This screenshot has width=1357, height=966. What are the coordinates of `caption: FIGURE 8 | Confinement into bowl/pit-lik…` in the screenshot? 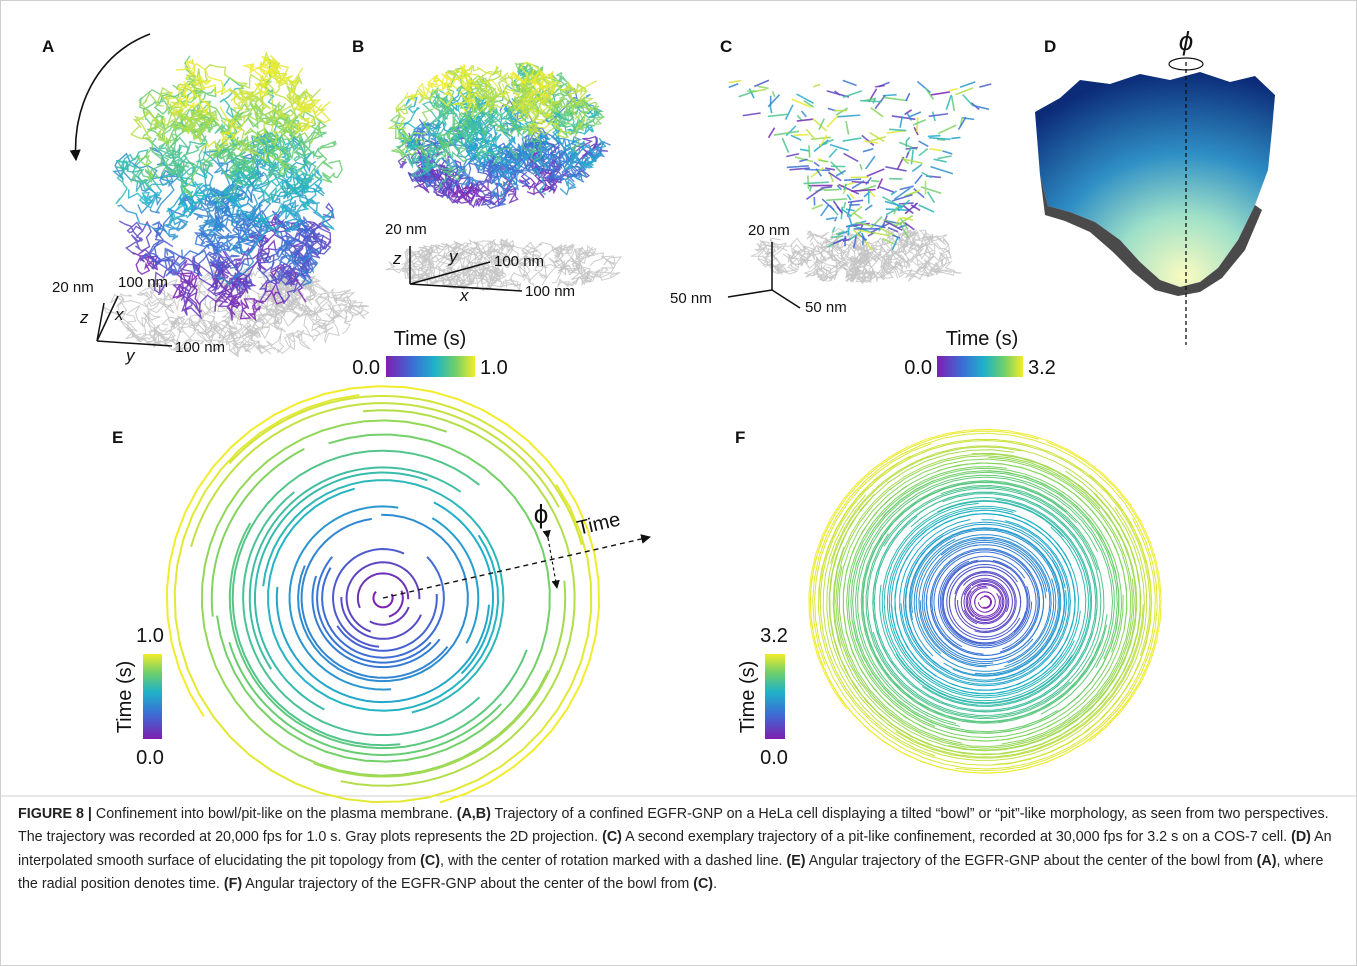 It's located at (679, 850).